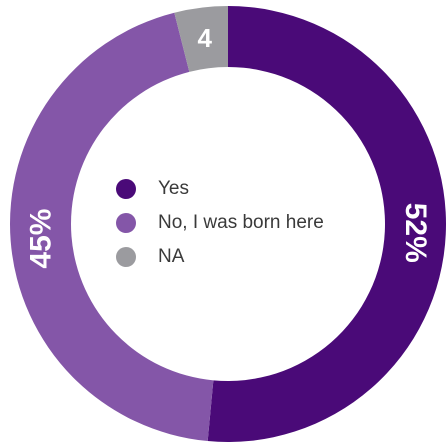 This screenshot has width=446, height=448. I want to click on legend-swatch-no-born-here, so click(126, 223).